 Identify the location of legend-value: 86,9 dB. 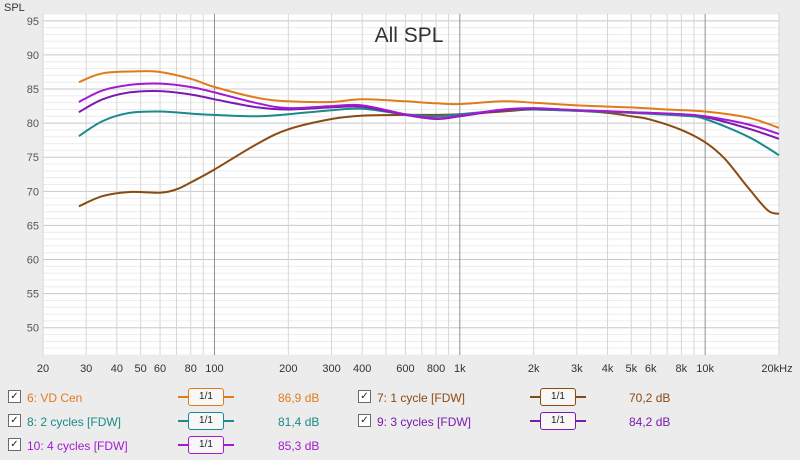
(299, 398).